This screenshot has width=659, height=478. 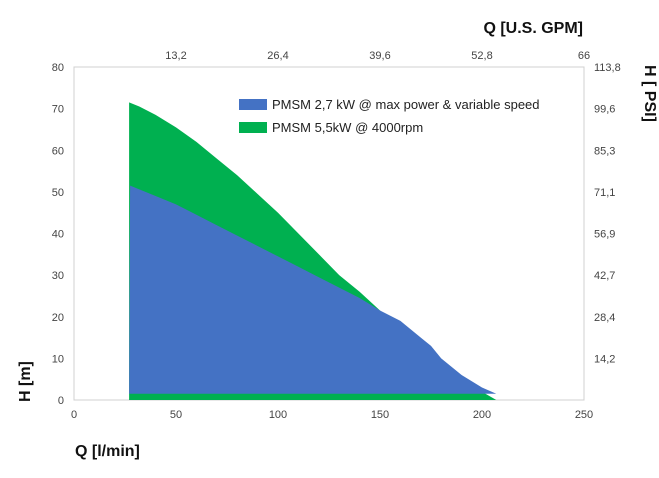 I want to click on y2-tick-label: 14,2, so click(x=604, y=359).